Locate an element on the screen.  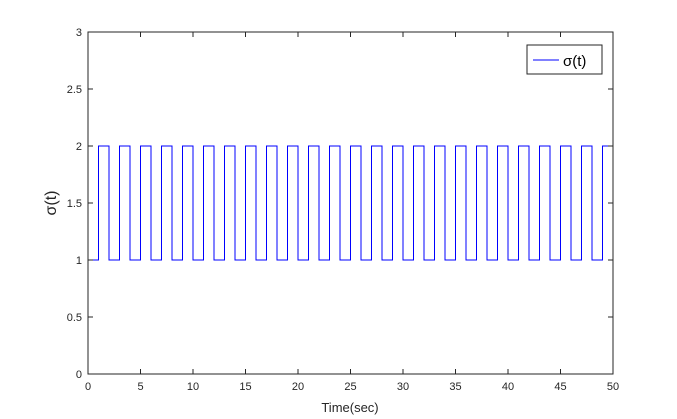
y-tick-label: 2 is located at coordinates (79, 147).